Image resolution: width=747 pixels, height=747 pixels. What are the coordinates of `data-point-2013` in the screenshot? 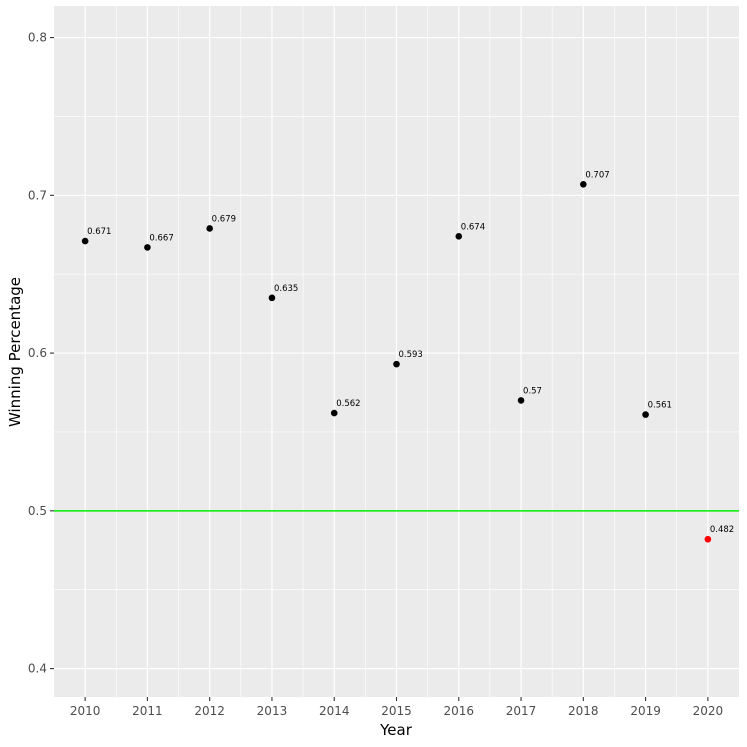 It's located at (272, 298).